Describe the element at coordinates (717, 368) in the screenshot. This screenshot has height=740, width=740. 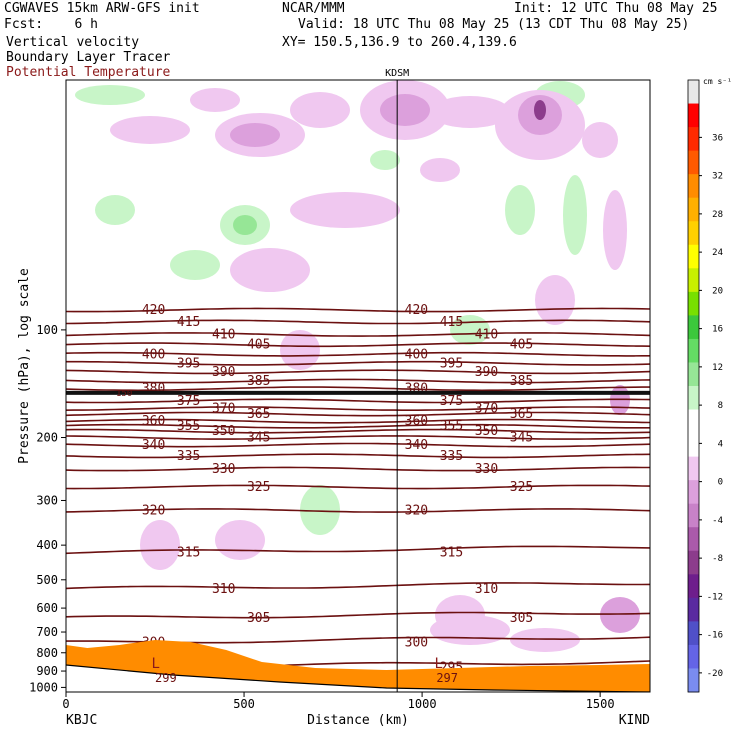
I see `colorbar-label: 12` at that location.